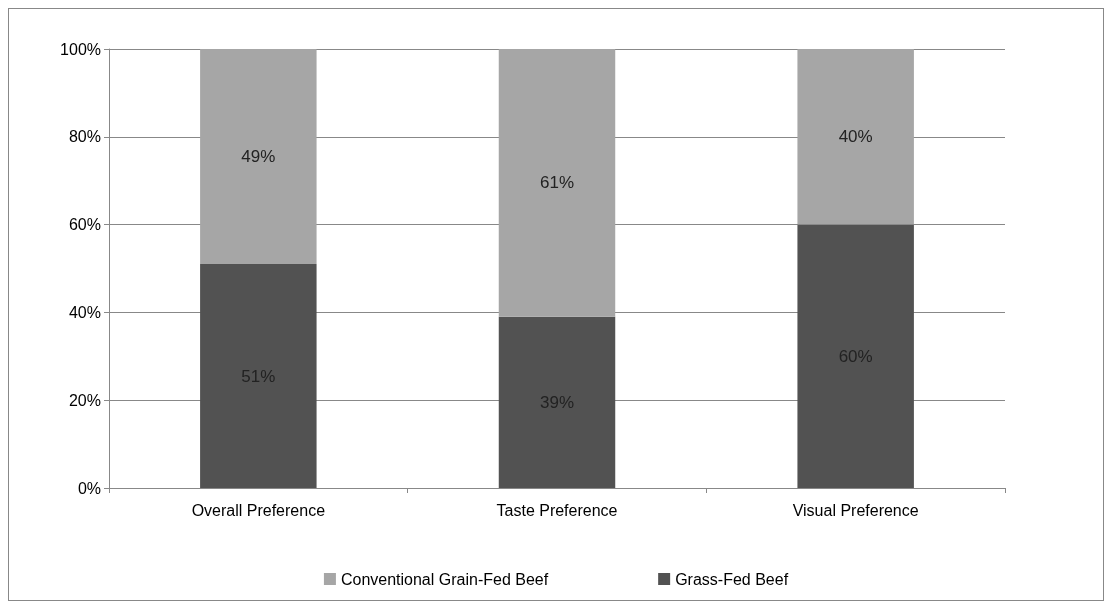  I want to click on text: 40%, so click(855, 137).